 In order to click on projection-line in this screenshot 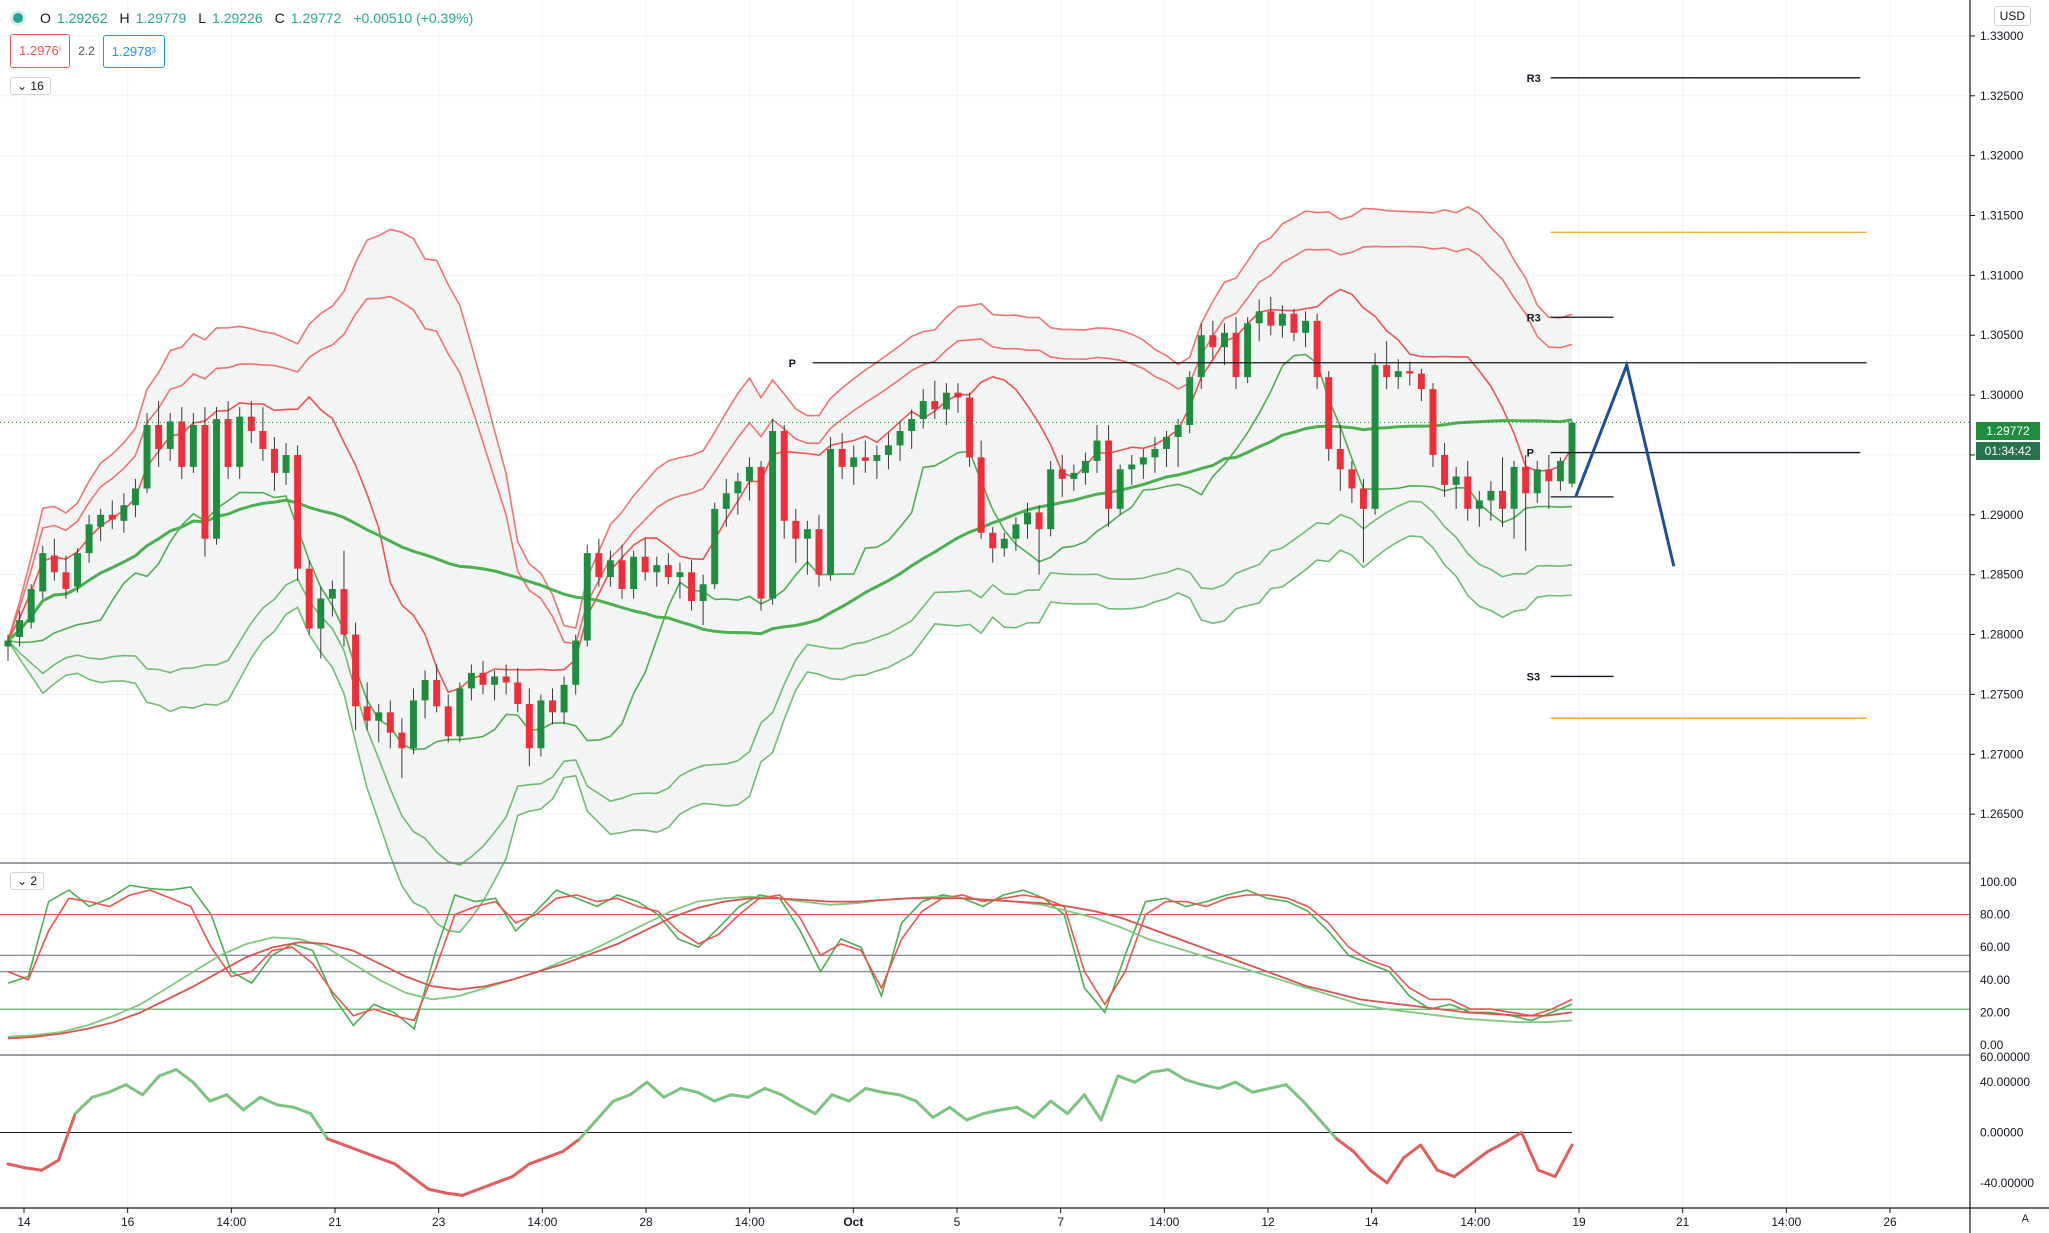, I will do `click(1625, 463)`.